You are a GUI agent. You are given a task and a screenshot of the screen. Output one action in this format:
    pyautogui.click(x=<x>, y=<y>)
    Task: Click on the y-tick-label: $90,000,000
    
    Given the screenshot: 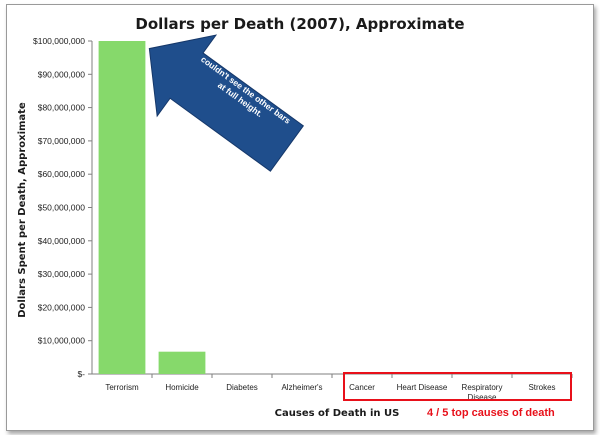 What is the action you would take?
    pyautogui.click(x=62, y=74)
    